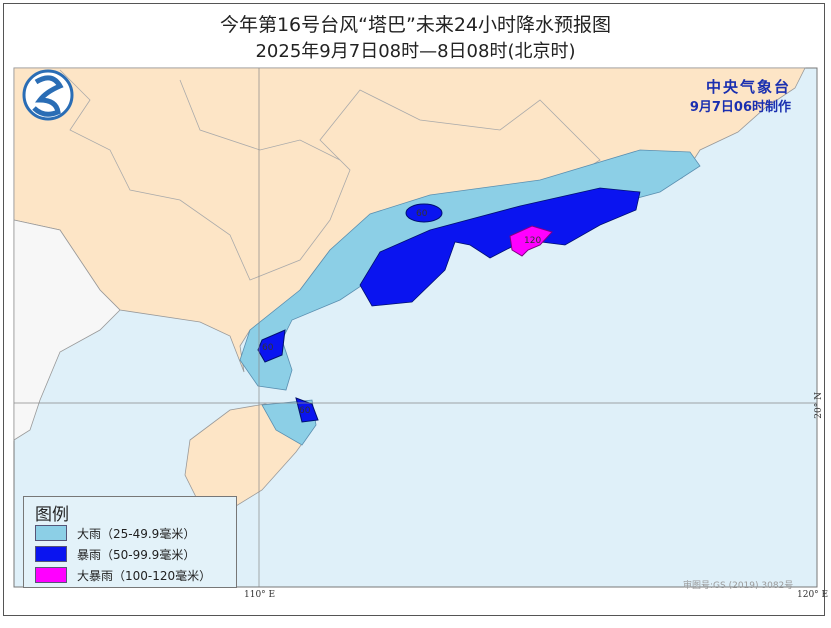 The image size is (831, 628). I want to click on legend-item: 大雨（25-49.9毫米）, so click(115, 533).